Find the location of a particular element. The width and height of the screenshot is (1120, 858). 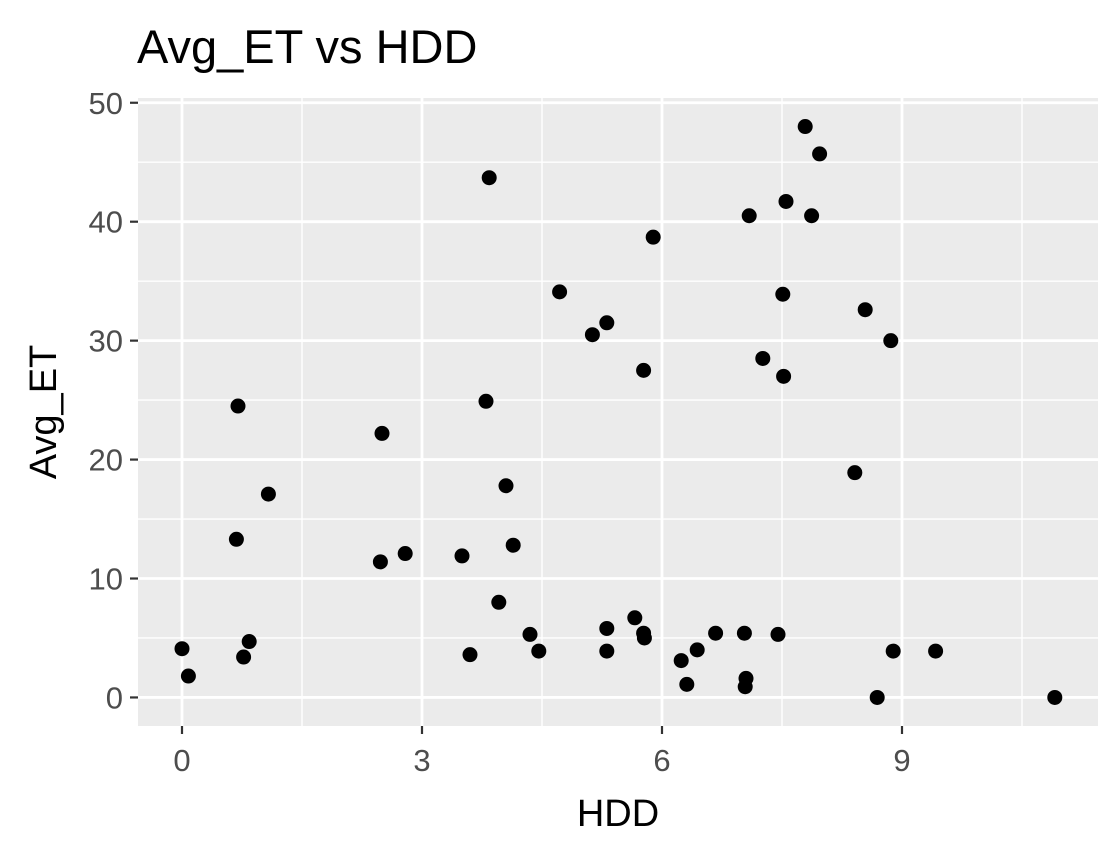

y-tick-label: 30 is located at coordinates (106, 341).